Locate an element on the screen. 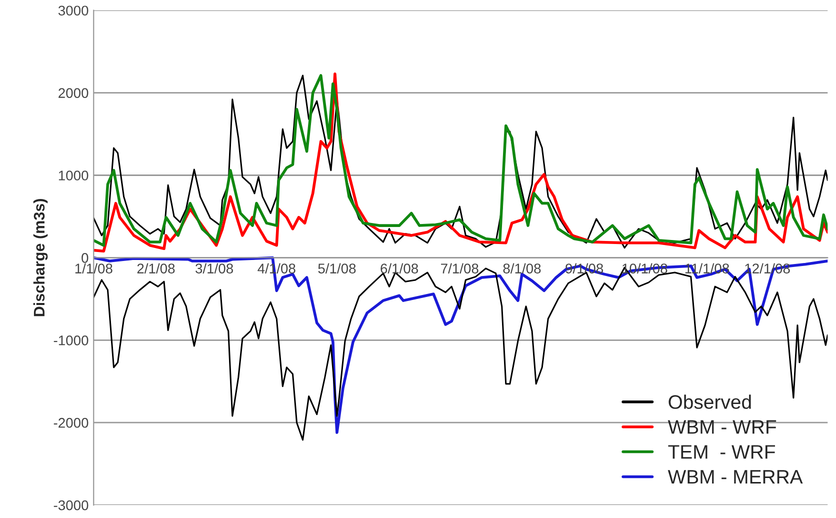 Image resolution: width=836 pixels, height=518 pixels. x-tick-label: 2/1/08 is located at coordinates (156, 268).